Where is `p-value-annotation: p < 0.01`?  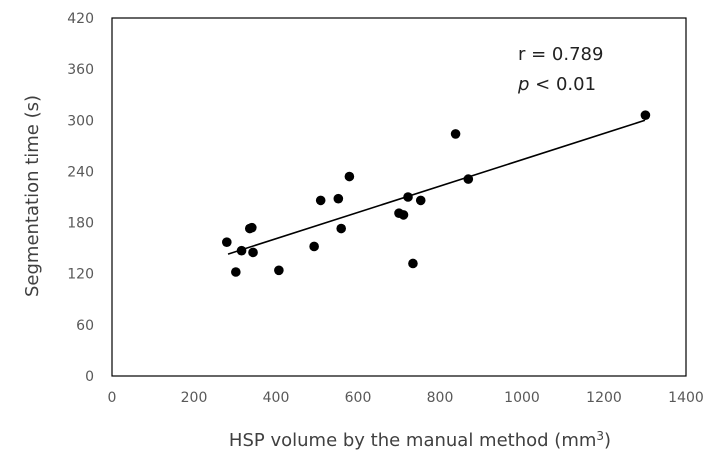
p-value-annotation: p < 0.01 is located at coordinates (556, 84).